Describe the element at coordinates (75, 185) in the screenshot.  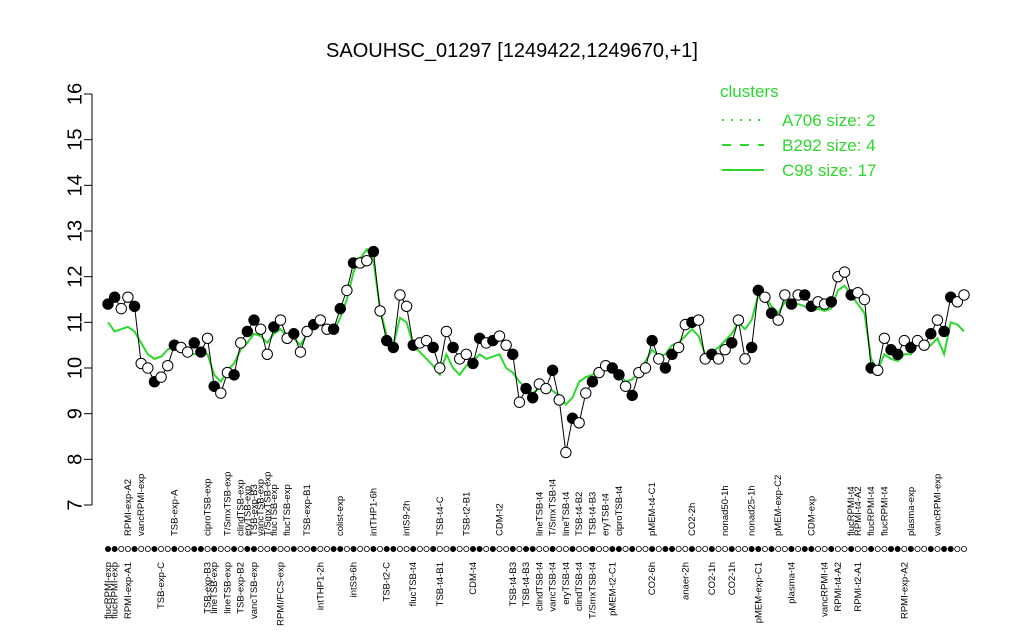
I see `y-tick-label: 14` at that location.